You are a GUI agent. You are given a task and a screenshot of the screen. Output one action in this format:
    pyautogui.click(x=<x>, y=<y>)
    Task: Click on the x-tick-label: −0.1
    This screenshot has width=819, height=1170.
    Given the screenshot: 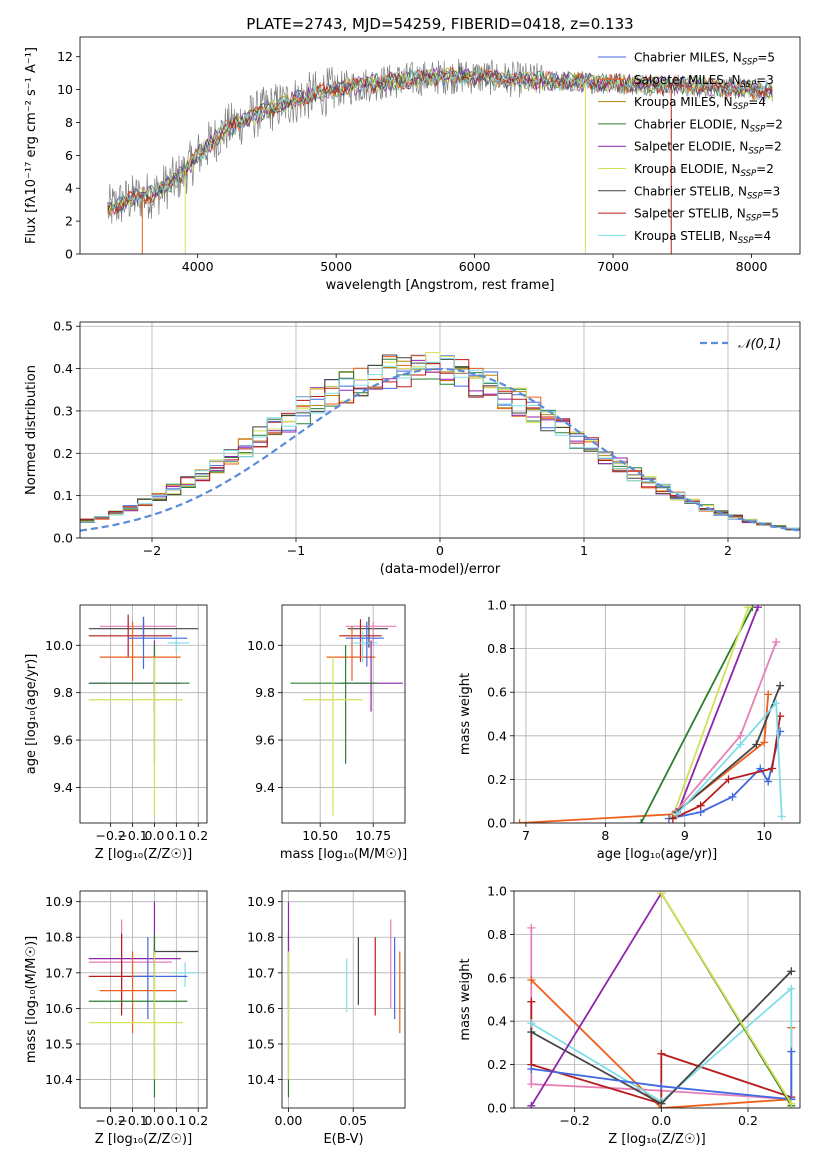 What is the action you would take?
    pyautogui.click(x=132, y=1120)
    